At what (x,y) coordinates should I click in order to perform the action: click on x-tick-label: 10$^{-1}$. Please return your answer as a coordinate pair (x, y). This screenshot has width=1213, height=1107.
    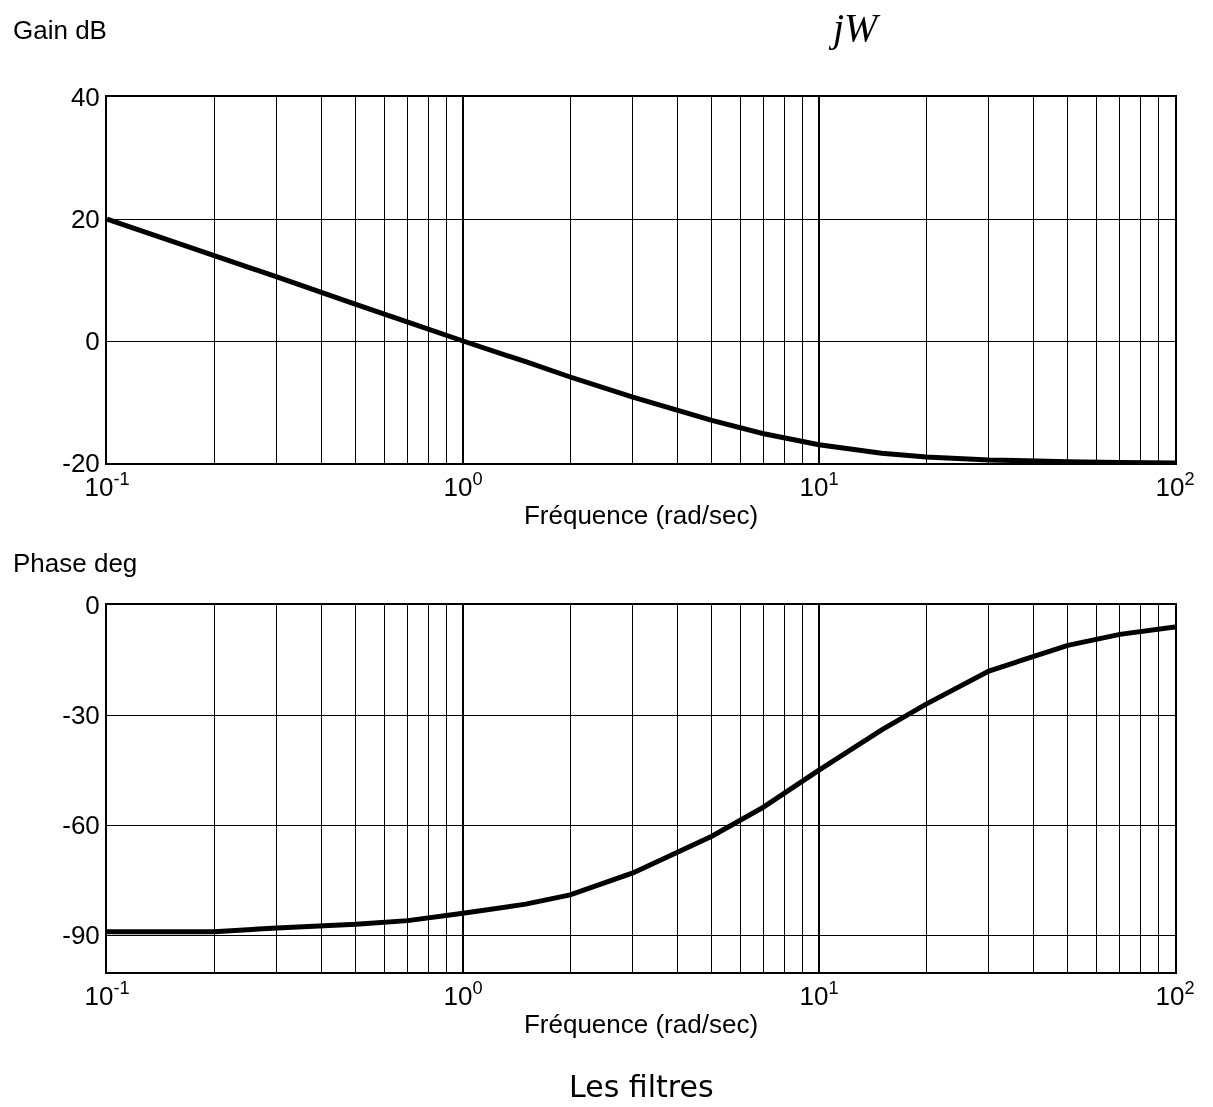
    Looking at the image, I should click on (107, 995).